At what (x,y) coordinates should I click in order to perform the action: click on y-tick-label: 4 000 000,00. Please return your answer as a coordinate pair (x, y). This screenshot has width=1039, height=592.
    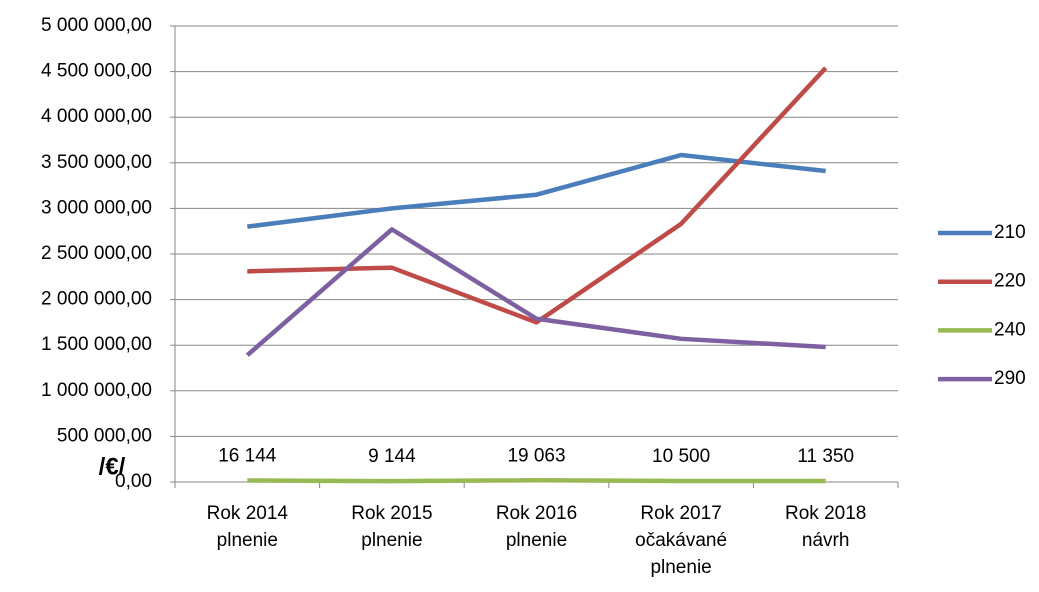
    Looking at the image, I should click on (96, 116).